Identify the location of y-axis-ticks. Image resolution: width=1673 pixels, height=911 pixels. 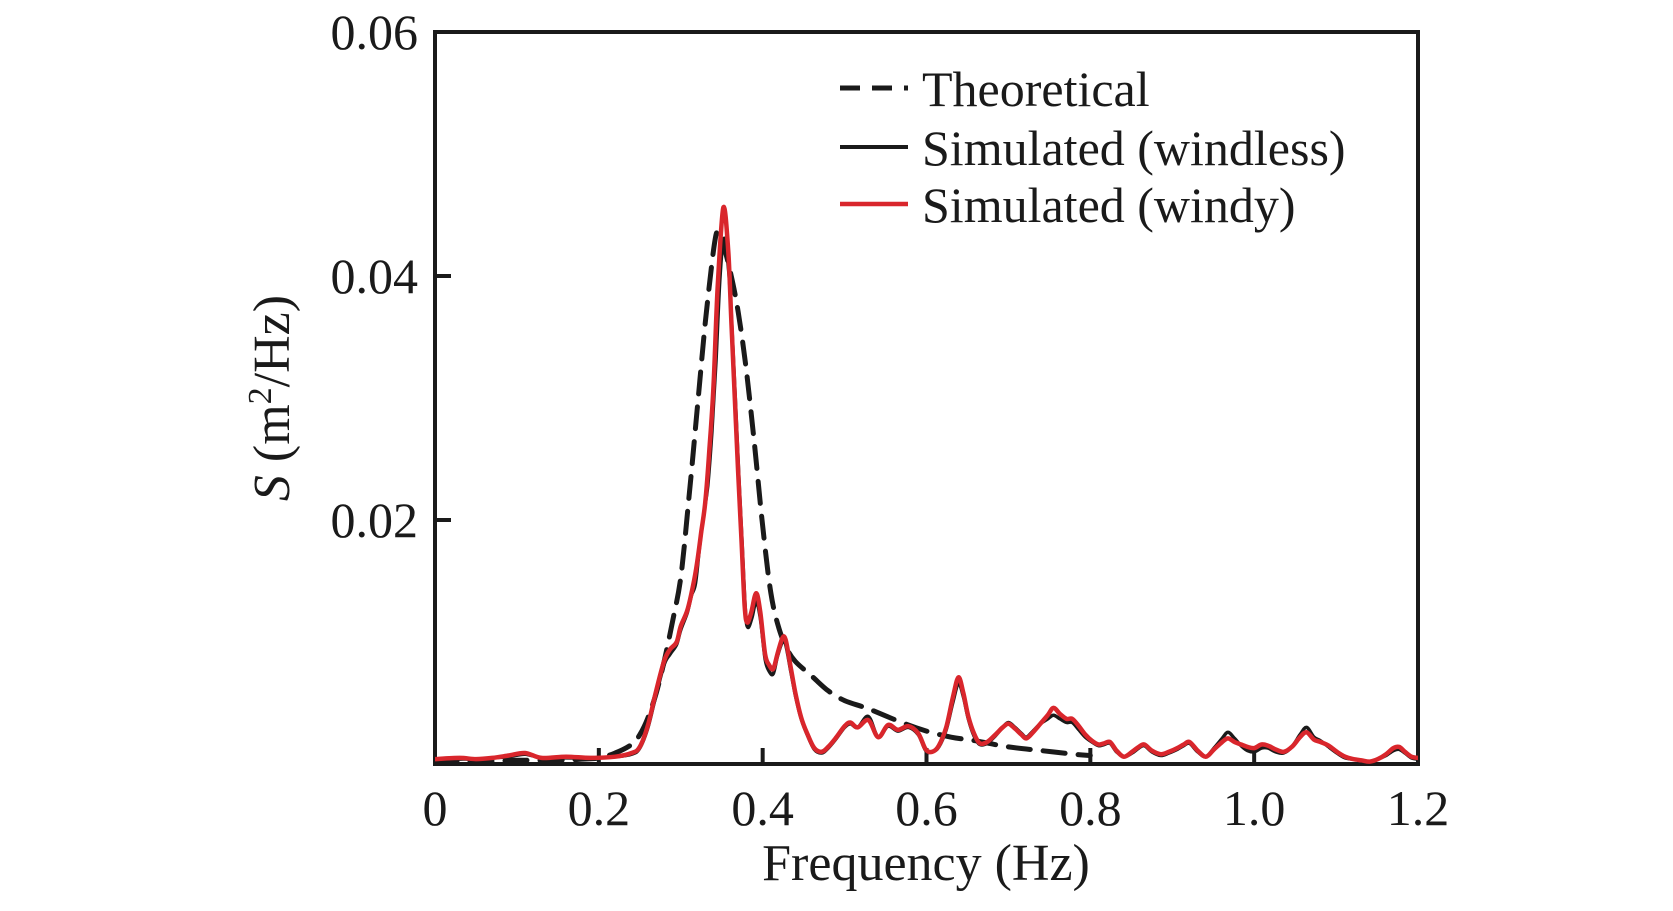
(443, 398).